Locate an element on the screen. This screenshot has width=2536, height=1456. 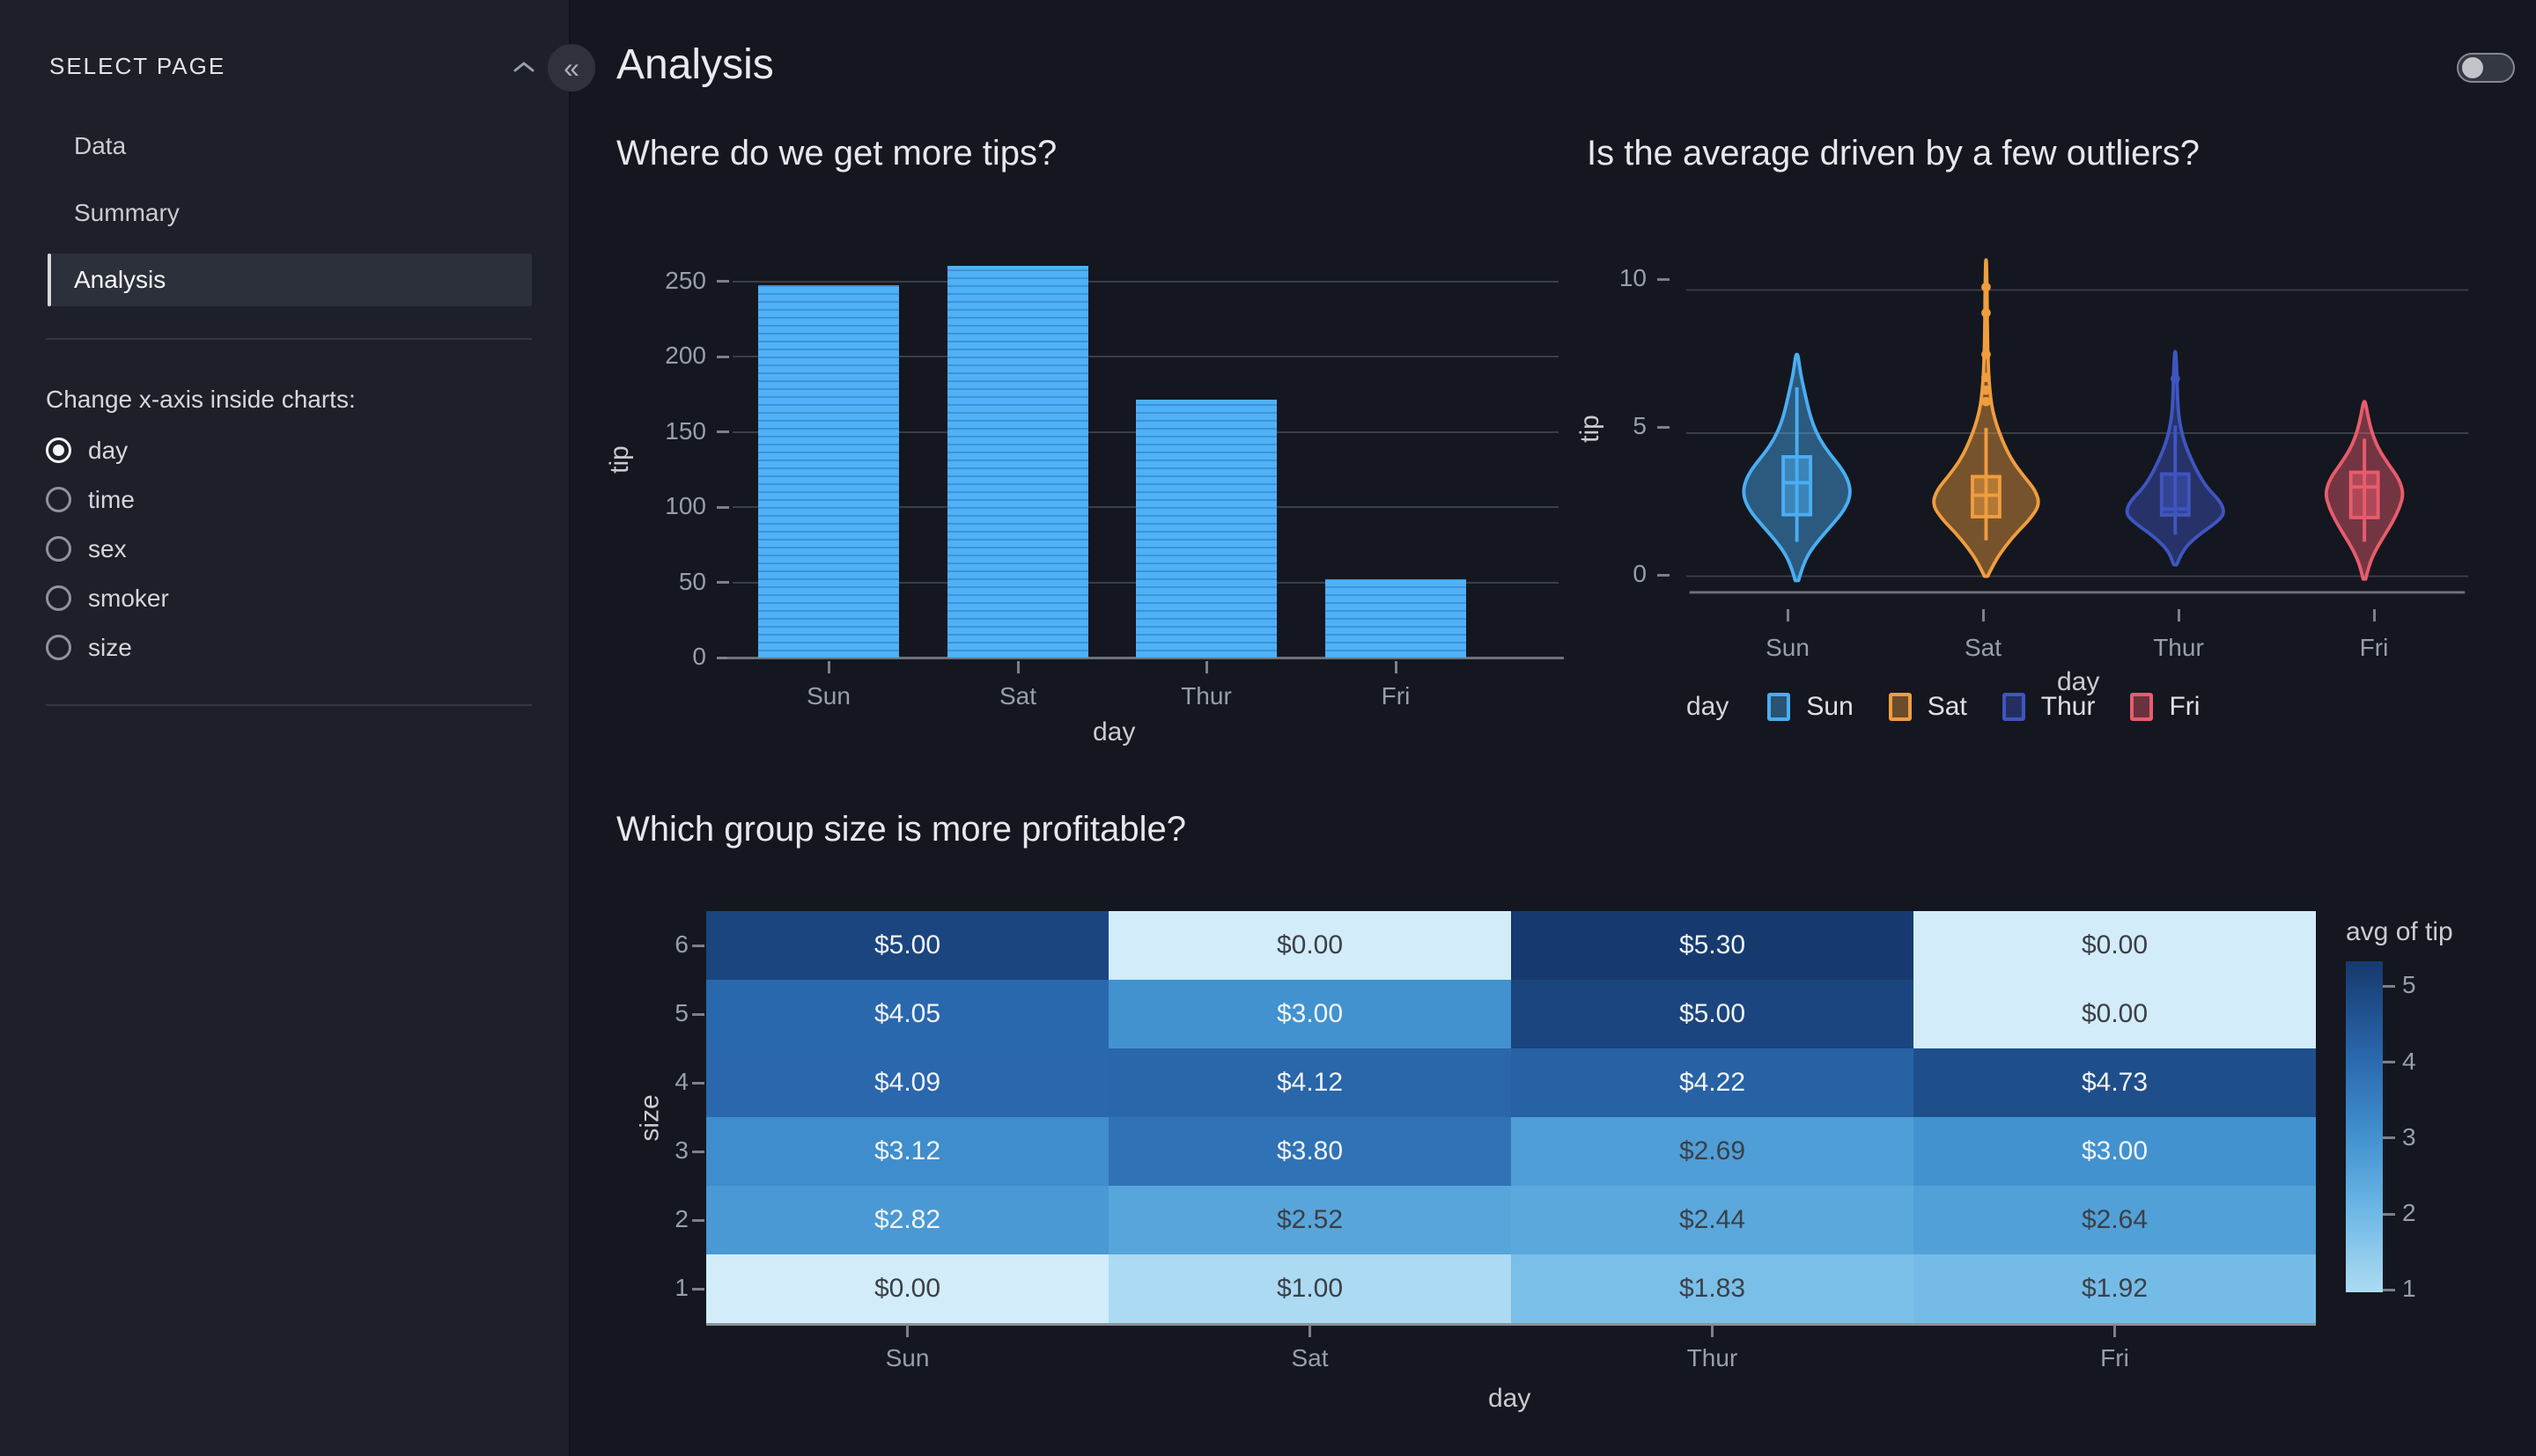
radio-option-sex: sex is located at coordinates (289, 549).